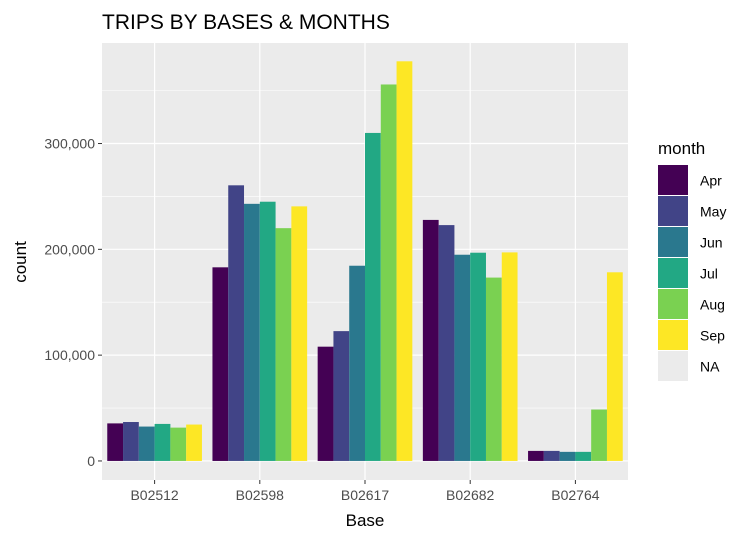  What do you see at coordinates (69, 355) in the screenshot?
I see `y-tick-label: 100,000` at bounding box center [69, 355].